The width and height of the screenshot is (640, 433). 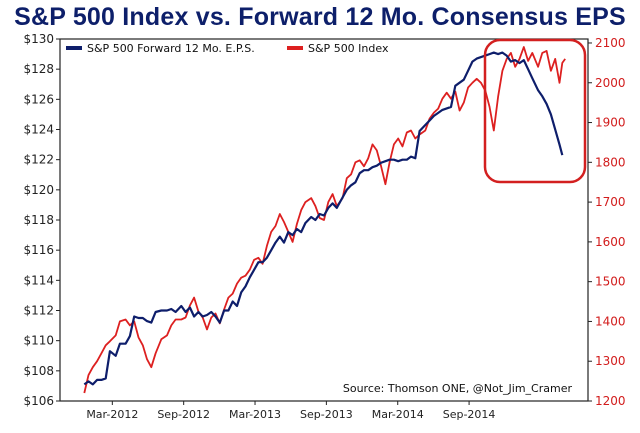 I want to click on legend-label-eps: S&P 500 Forward 12 Mo. E.P.S., so click(x=171, y=48).